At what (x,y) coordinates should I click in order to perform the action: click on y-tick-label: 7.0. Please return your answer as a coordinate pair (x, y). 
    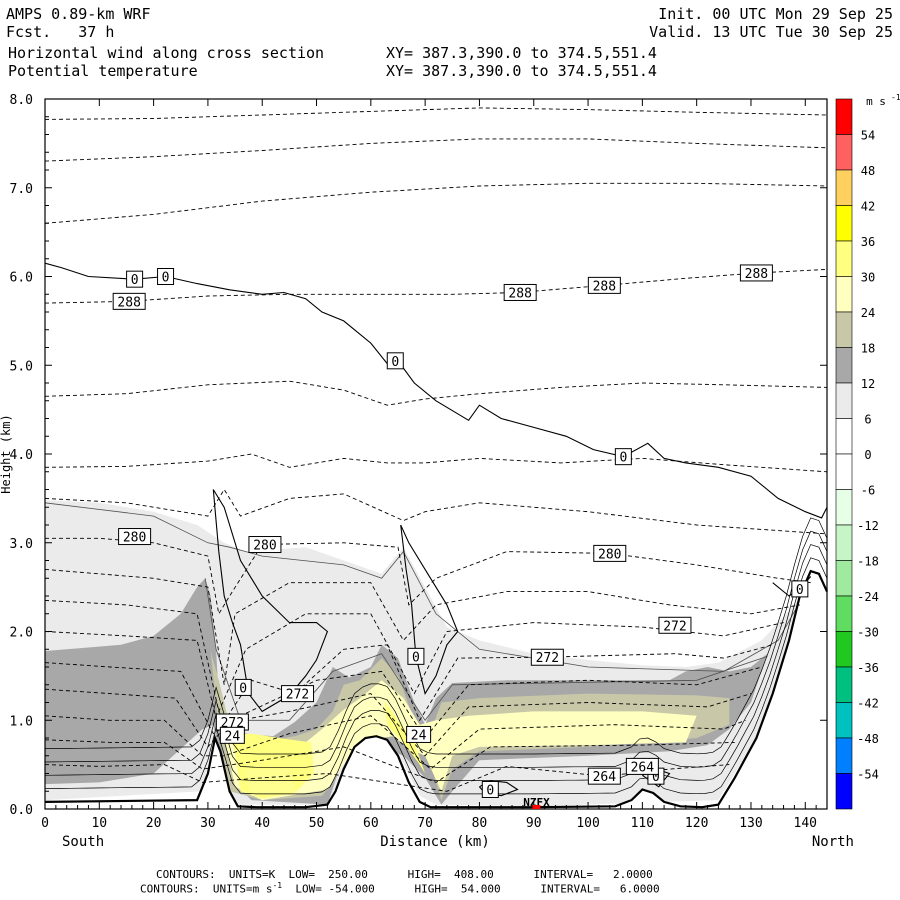
    Looking at the image, I should click on (21, 189).